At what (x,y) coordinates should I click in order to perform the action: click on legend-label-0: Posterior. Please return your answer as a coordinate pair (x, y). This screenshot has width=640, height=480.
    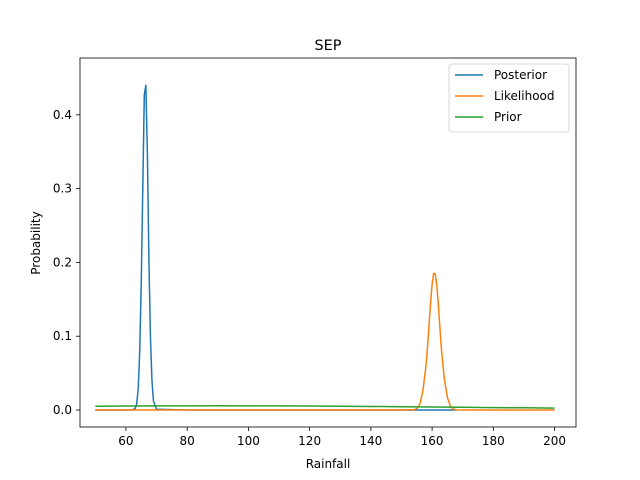
    Looking at the image, I should click on (520, 75).